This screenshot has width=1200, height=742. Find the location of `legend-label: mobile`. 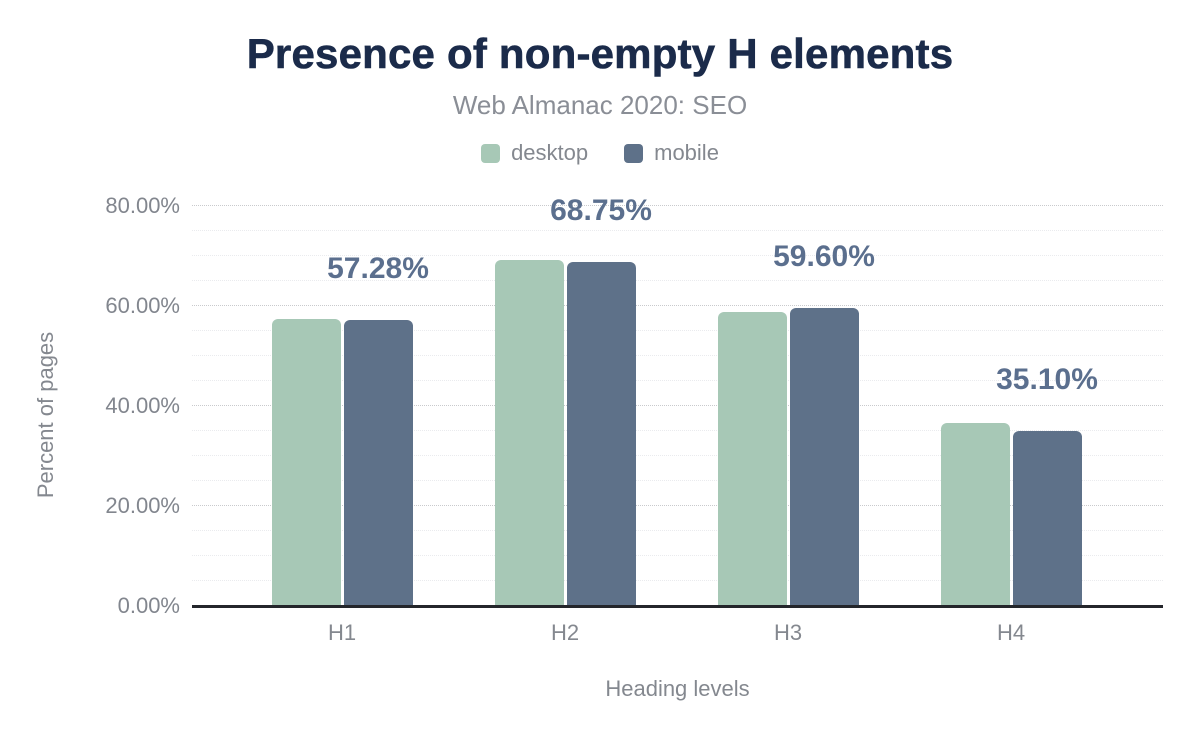

legend-label: mobile is located at coordinates (686, 152).